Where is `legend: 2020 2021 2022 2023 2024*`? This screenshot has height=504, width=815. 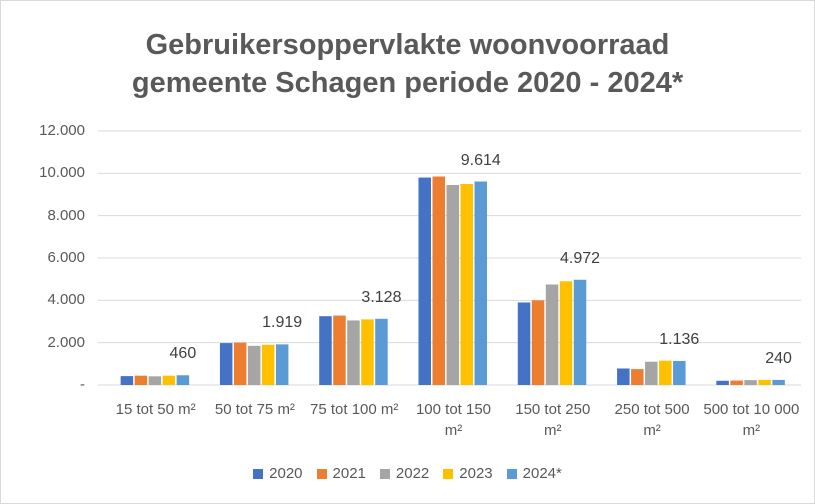
legend: 2020 2021 2022 2023 2024* is located at coordinates (407, 473).